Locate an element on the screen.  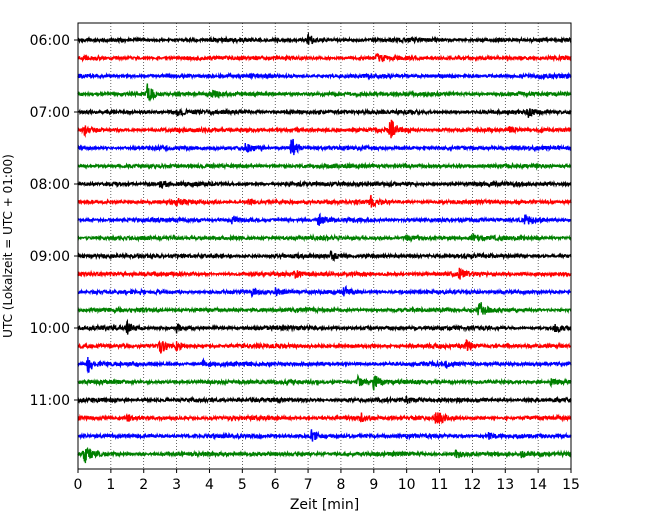
x-tick-label: 15 is located at coordinates (571, 485).